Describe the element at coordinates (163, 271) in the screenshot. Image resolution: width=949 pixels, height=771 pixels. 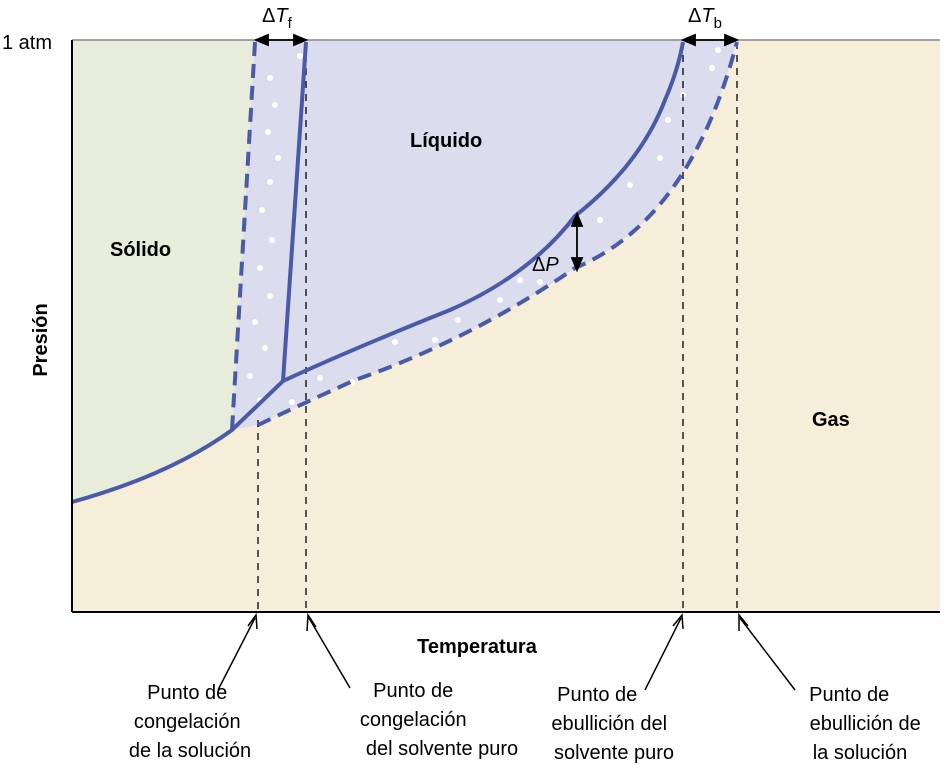
I see `solid-region` at that location.